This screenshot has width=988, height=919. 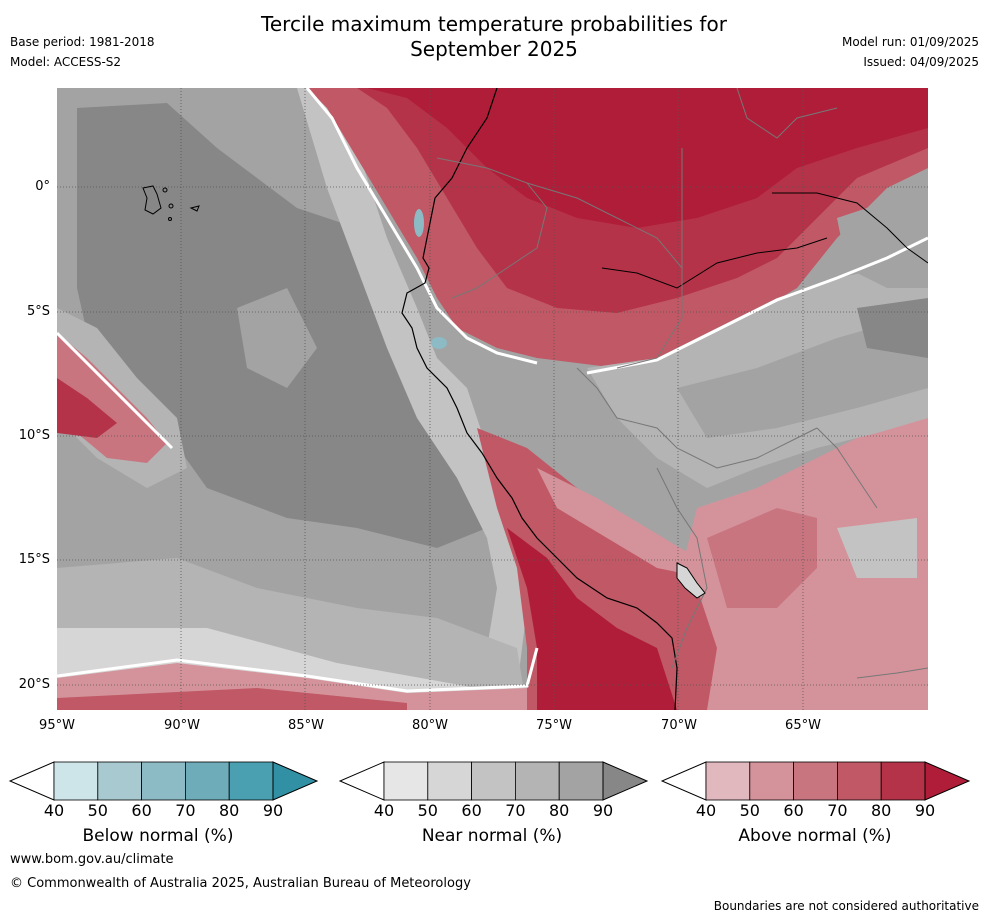 I want to click on base-period: Base period: 1981-2018, so click(x=82, y=42).